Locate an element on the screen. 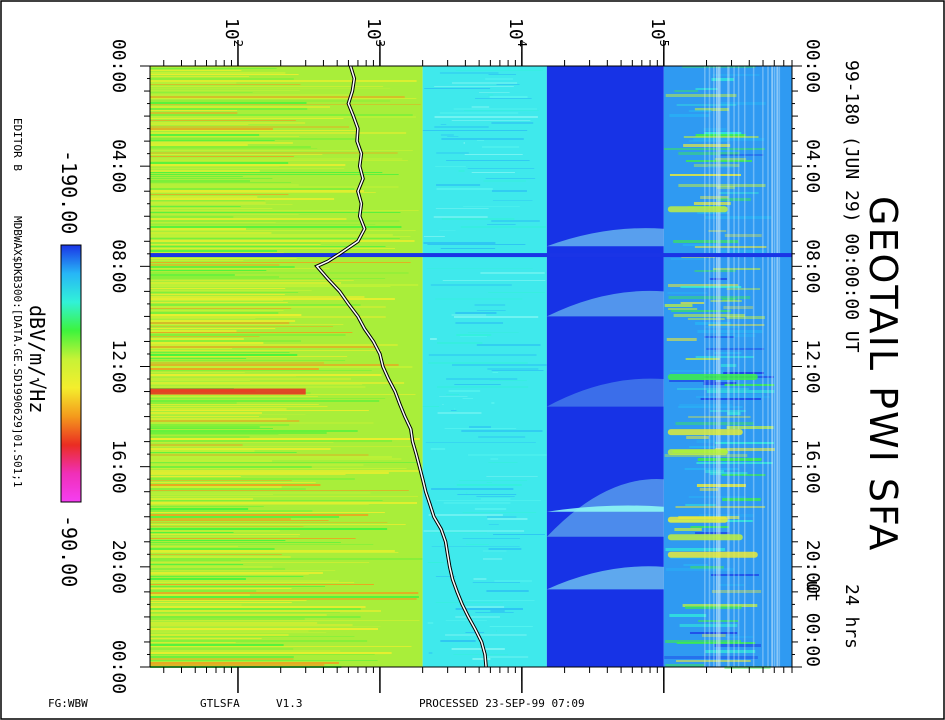  colorbar-max-label: -90.00 is located at coordinates (69, 551).